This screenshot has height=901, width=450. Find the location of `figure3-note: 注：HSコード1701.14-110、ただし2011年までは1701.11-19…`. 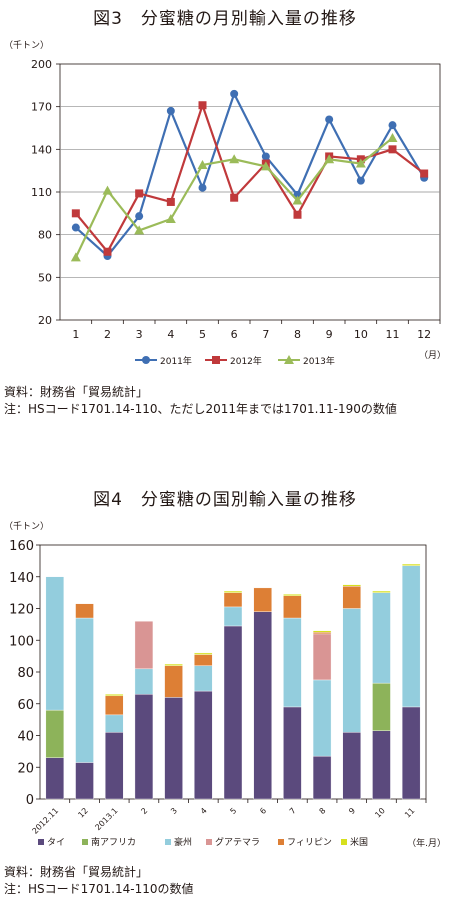

figure3-note: 注：HSコード1701.14-110、ただし2011年までは1701.11-19… is located at coordinates (200, 409).